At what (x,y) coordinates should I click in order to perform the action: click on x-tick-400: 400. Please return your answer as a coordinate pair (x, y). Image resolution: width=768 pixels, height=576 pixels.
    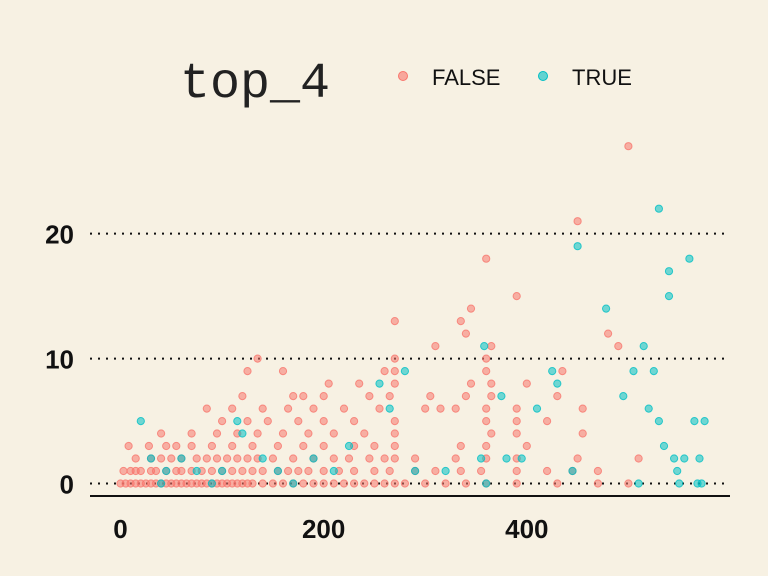
    Looking at the image, I should click on (526, 529).